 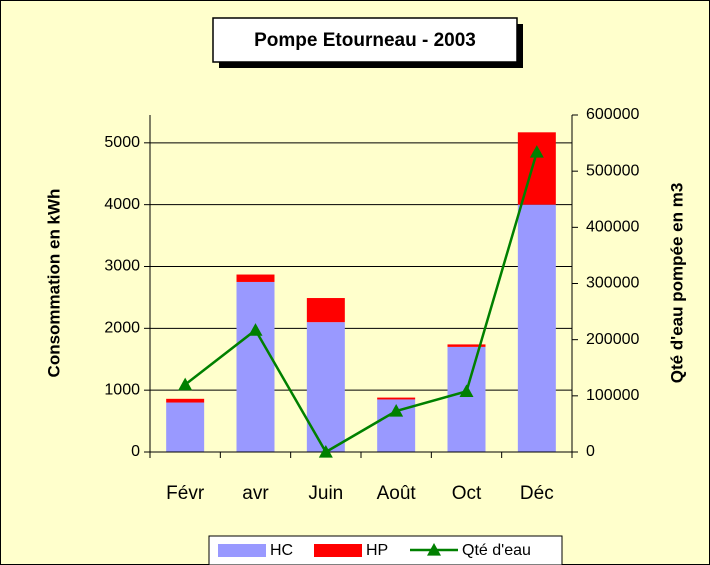 I want to click on y-tick-label: 1000, so click(x=122, y=389).